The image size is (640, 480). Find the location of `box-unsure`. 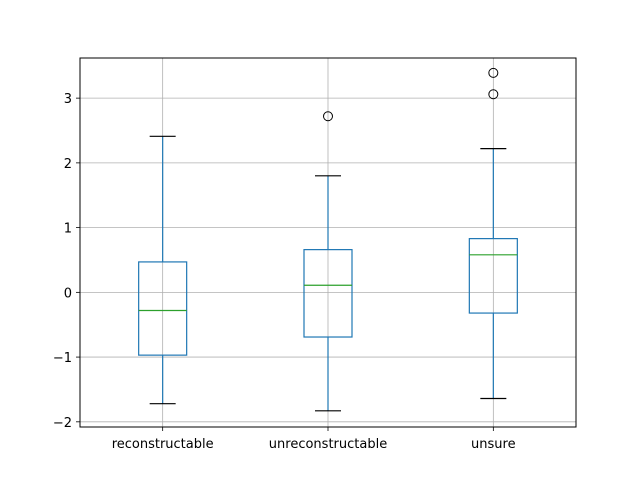

box-unsure is located at coordinates (493, 233).